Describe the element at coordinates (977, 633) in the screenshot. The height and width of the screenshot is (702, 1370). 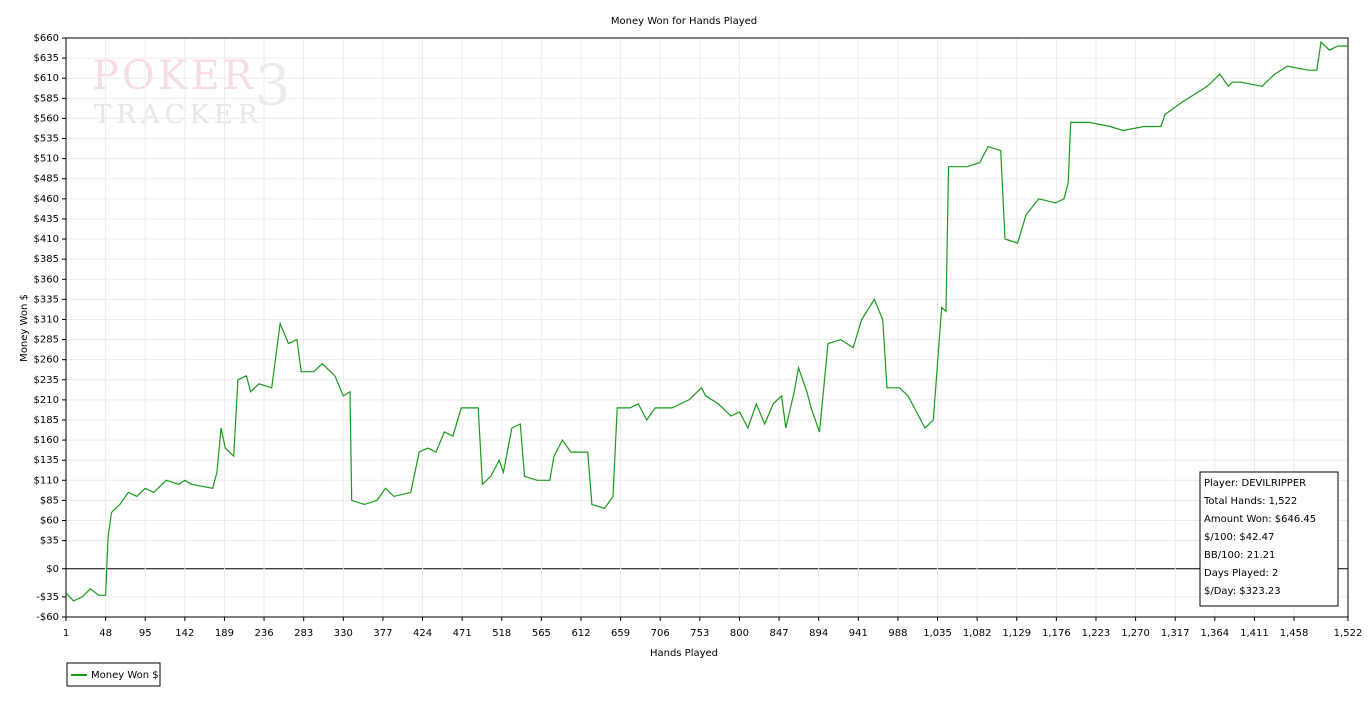
I see `x-tick-label: 1,082` at that location.